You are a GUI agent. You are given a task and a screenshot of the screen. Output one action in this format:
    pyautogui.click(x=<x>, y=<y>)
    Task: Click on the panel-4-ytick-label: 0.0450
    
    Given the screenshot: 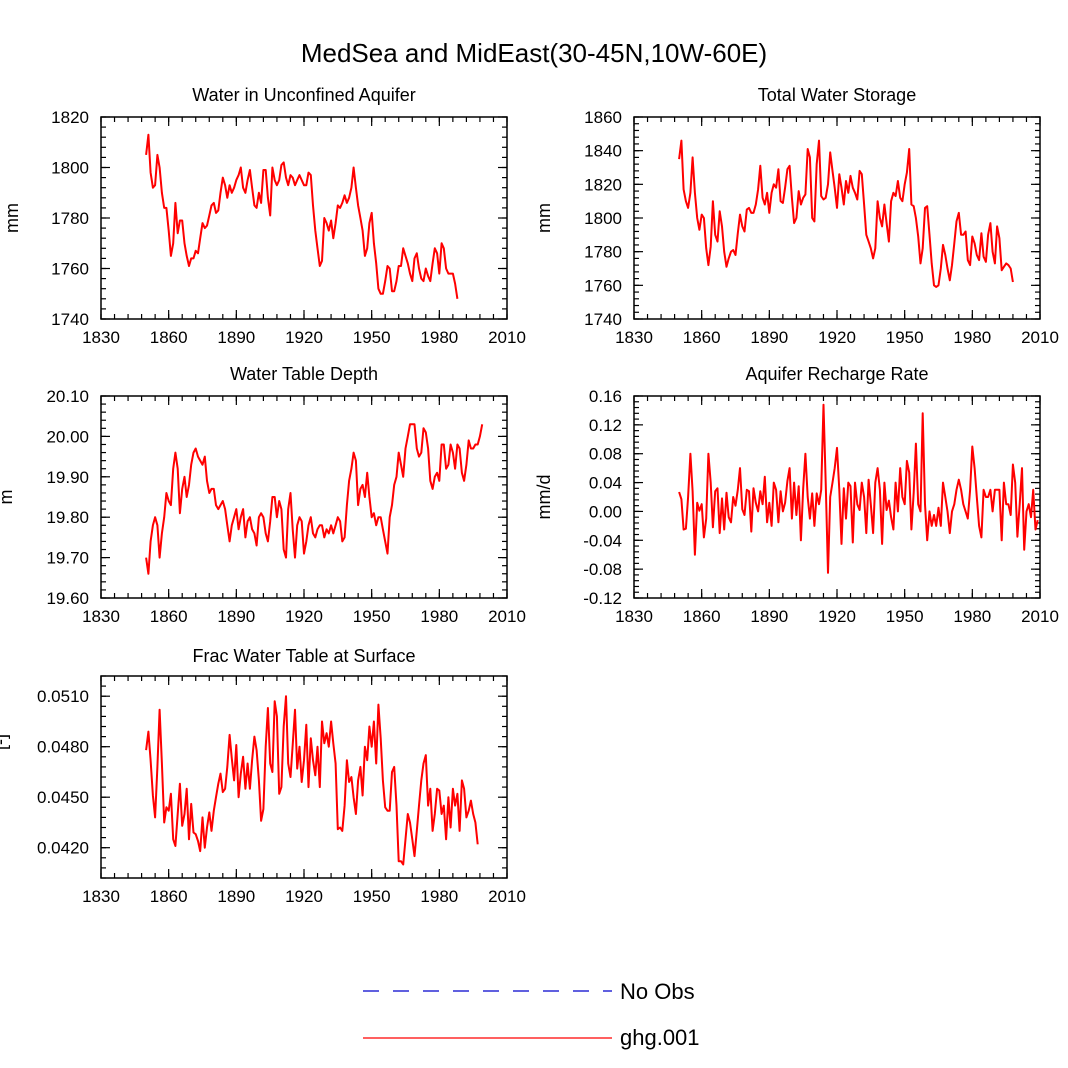 What is the action you would take?
    pyautogui.click(x=63, y=797)
    